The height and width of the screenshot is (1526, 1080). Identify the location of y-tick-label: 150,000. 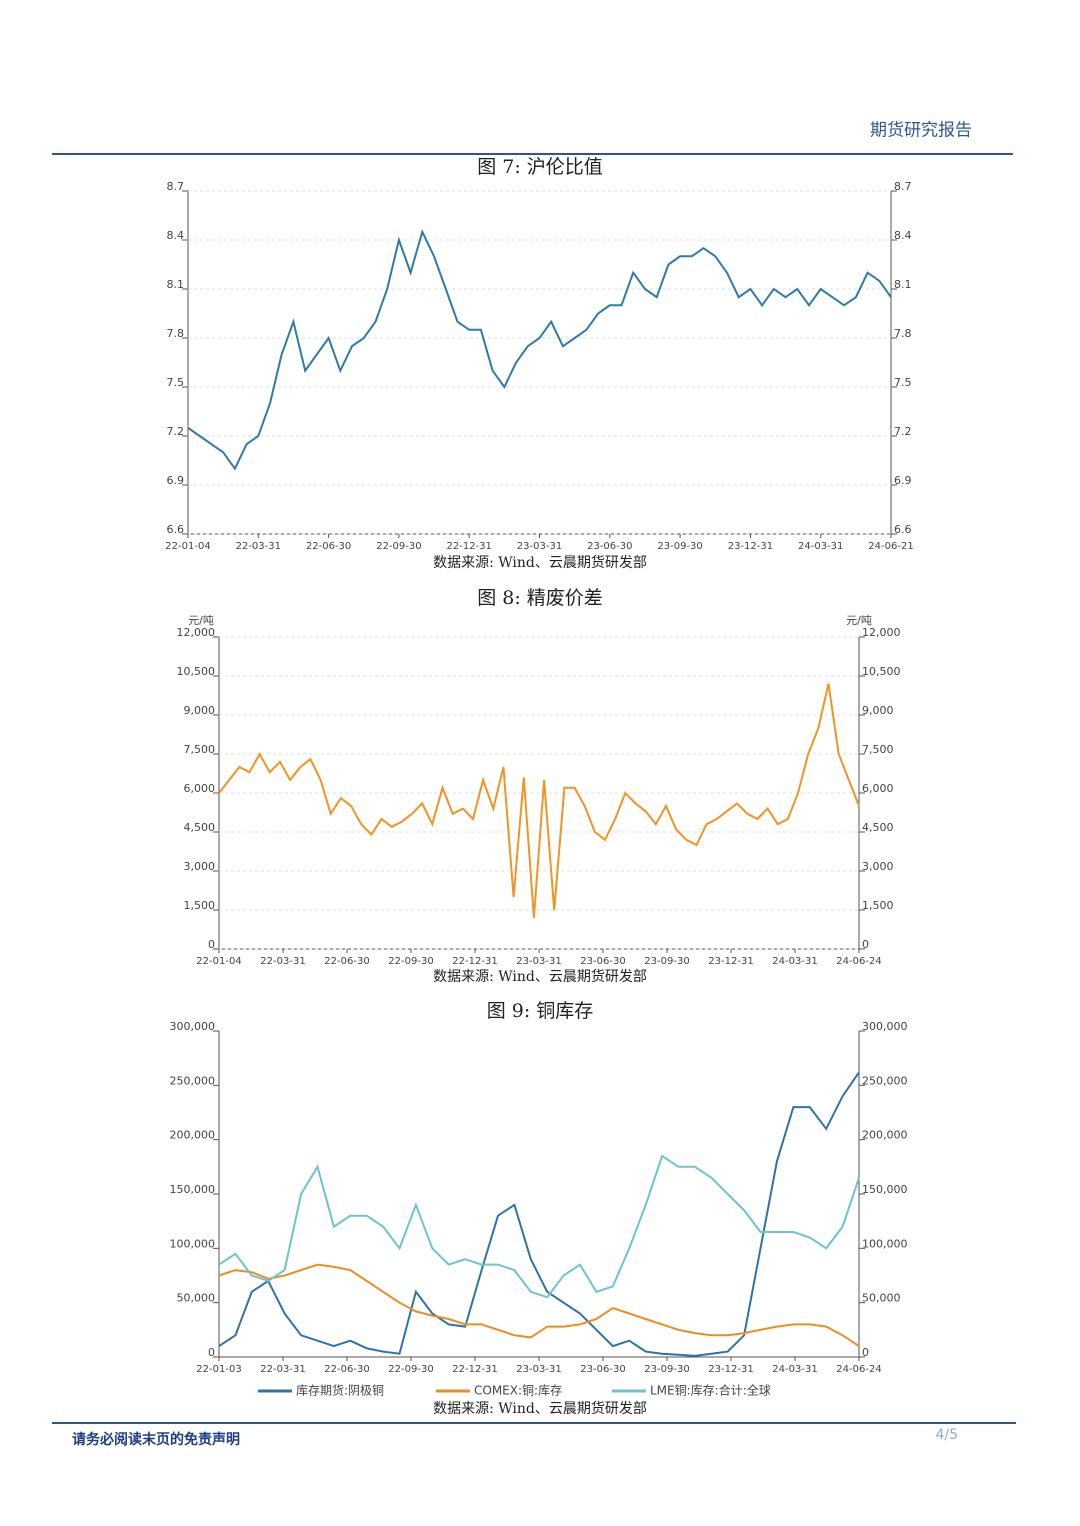
(193, 1189).